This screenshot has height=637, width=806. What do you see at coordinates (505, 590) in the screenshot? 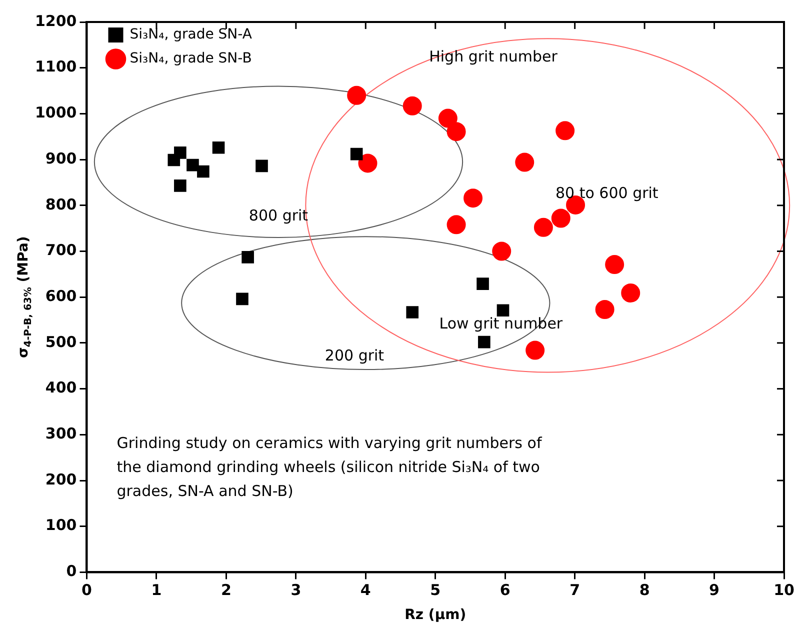
I see `x-tick-label: 6` at bounding box center [505, 590].